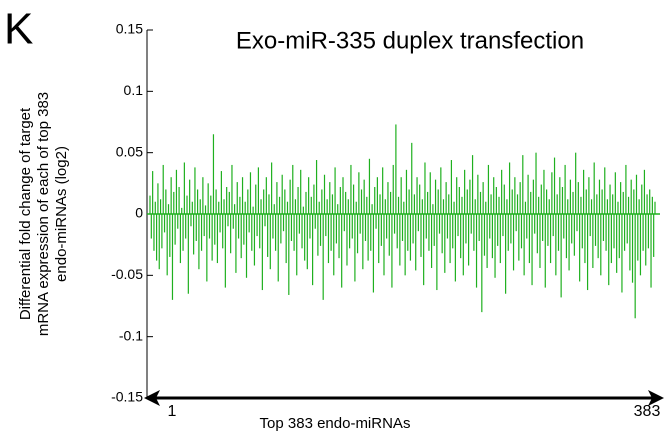 Image resolution: width=668 pixels, height=439 pixels. Describe the element at coordinates (61, 214) in the screenshot. I see `y-label-line: endo-miRNAs (log2)` at that location.